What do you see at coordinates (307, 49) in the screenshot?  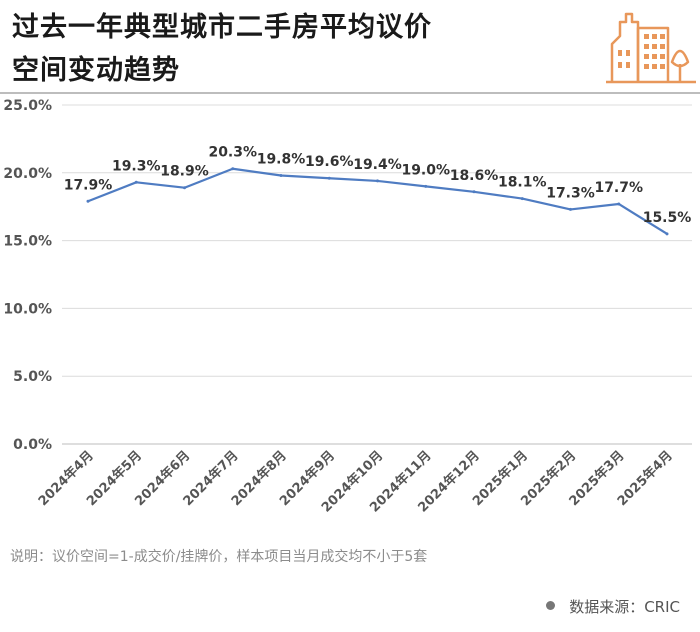 I see `chart-title: 过去一年典型城市二手房平均议价 空间变动趋势` at bounding box center [307, 49].